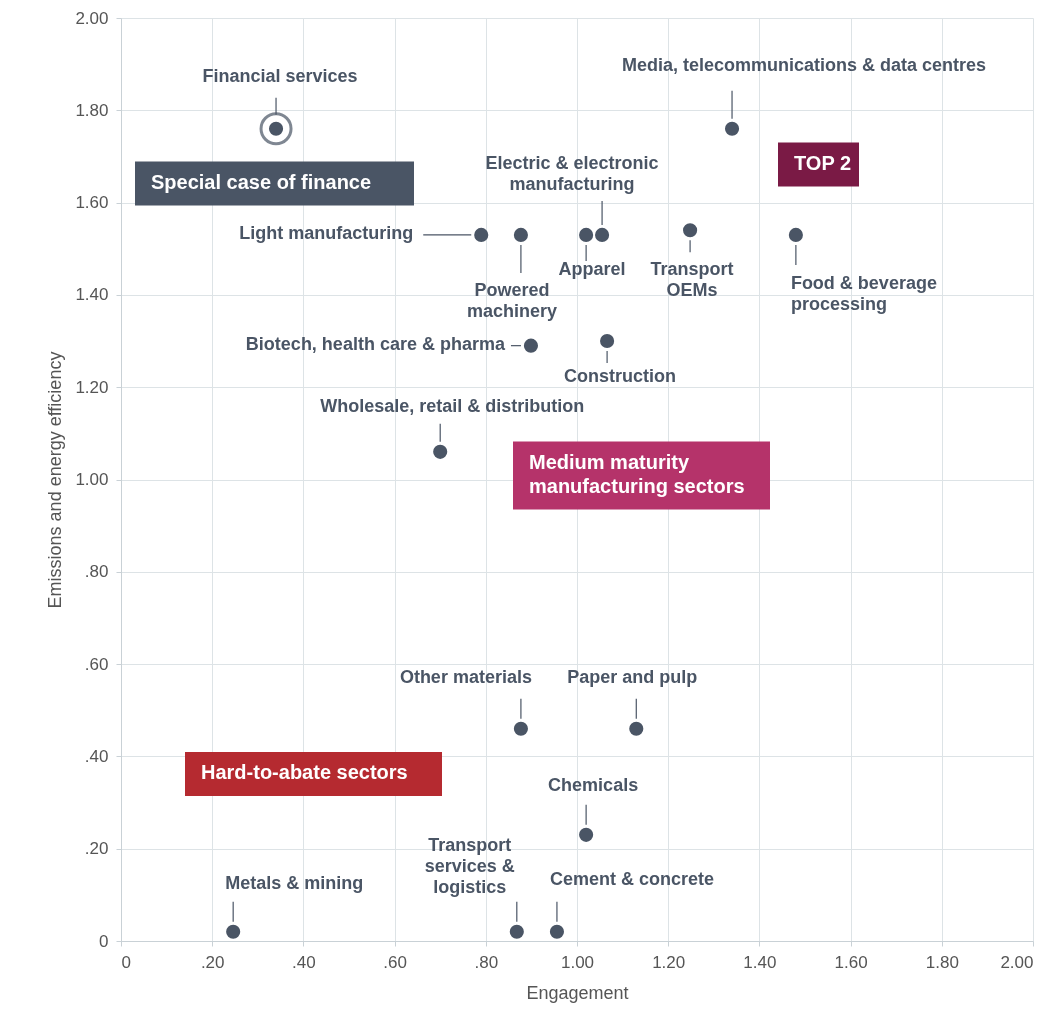 This screenshot has height=1026, width=1064. I want to click on data-label: Apparel, so click(592, 268).